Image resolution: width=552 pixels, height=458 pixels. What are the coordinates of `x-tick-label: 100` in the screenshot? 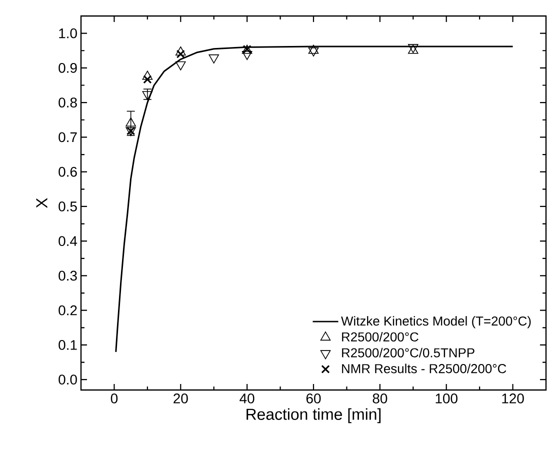 It's located at (447, 399).